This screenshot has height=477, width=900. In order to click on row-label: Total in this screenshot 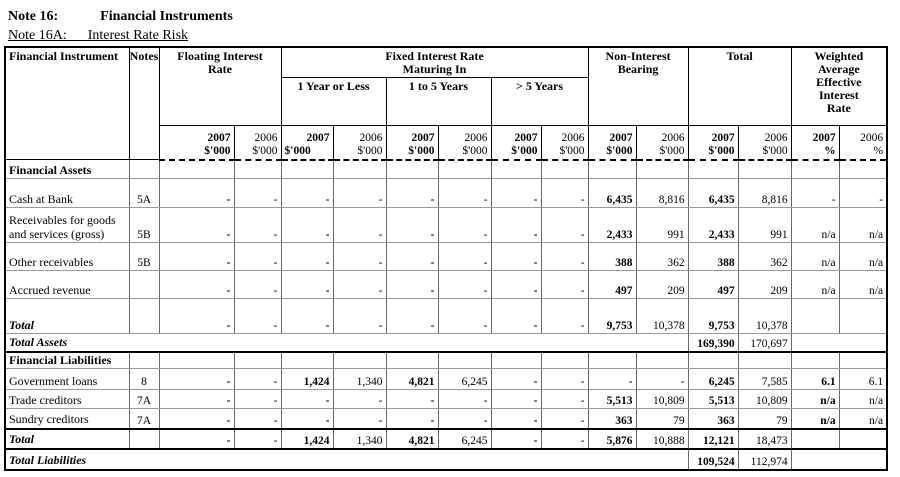, I will do `click(67, 438)`.